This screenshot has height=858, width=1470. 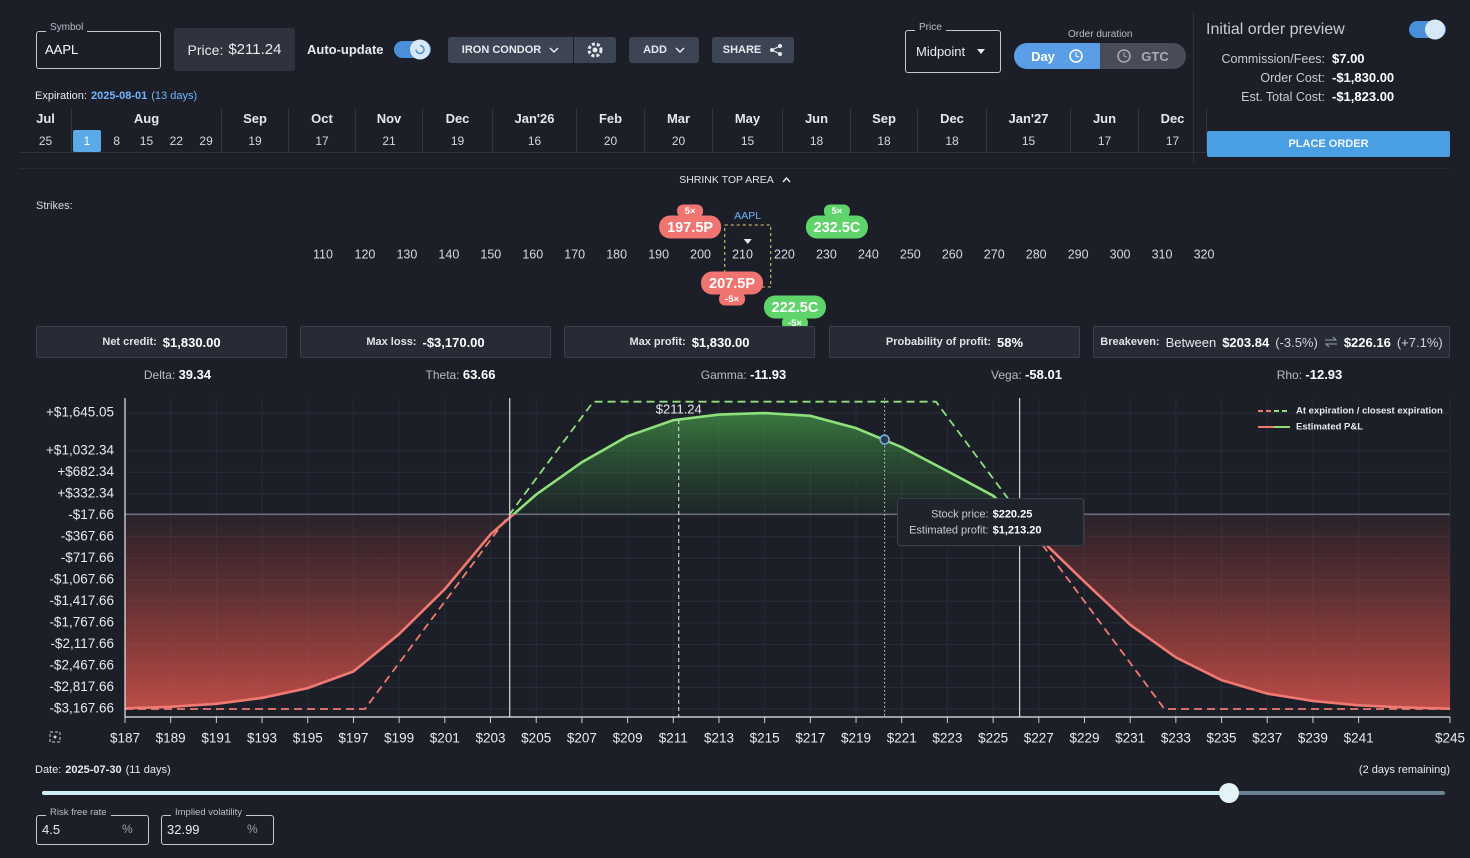 I want to click on leg-label: 222.5C, so click(x=795, y=308).